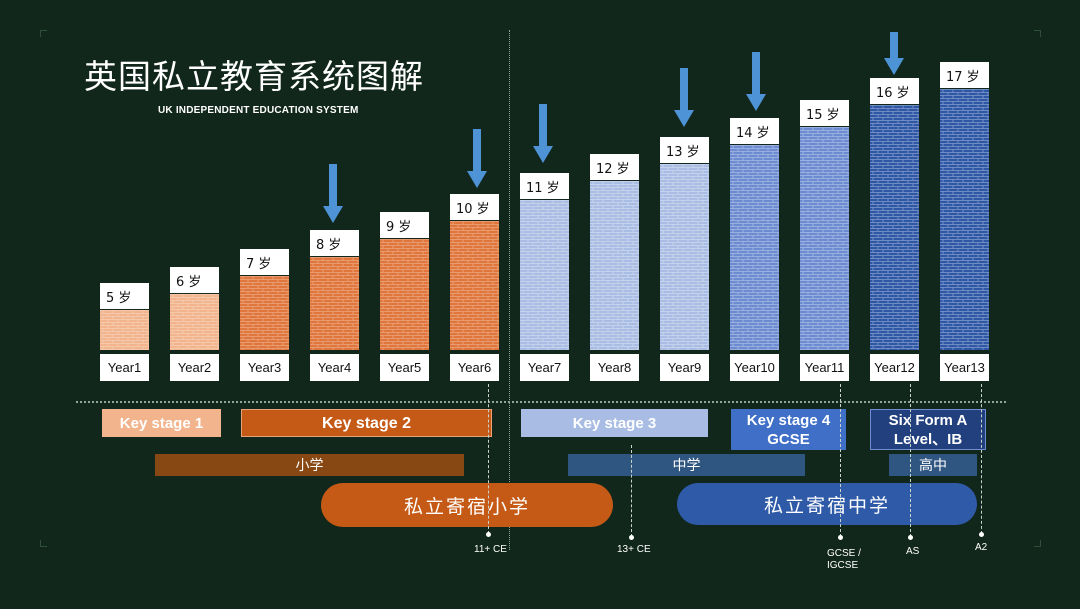 This screenshot has width=1080, height=609. I want to click on year-label: Year11, so click(824, 367).